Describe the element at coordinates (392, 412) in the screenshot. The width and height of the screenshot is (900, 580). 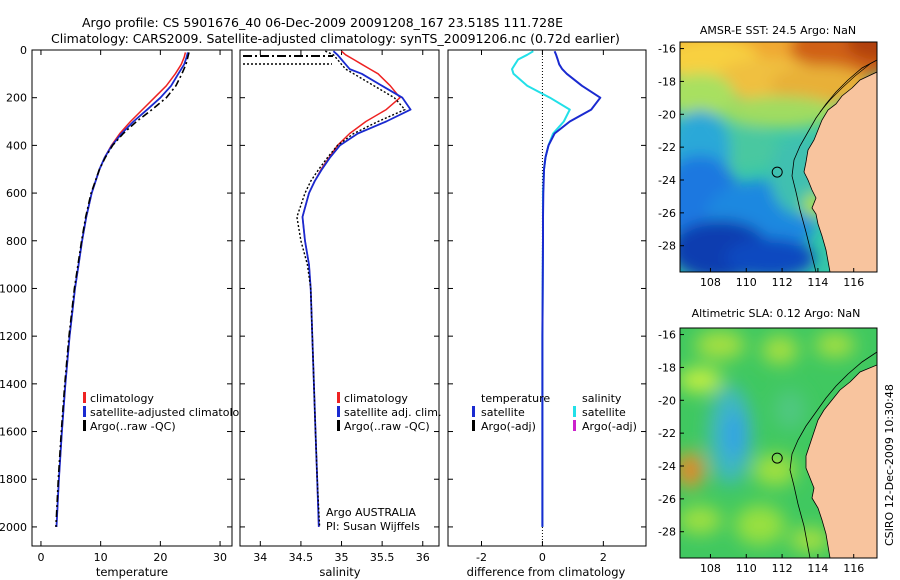
I see `legend-text-satellite: satellite adj. clim.` at that location.